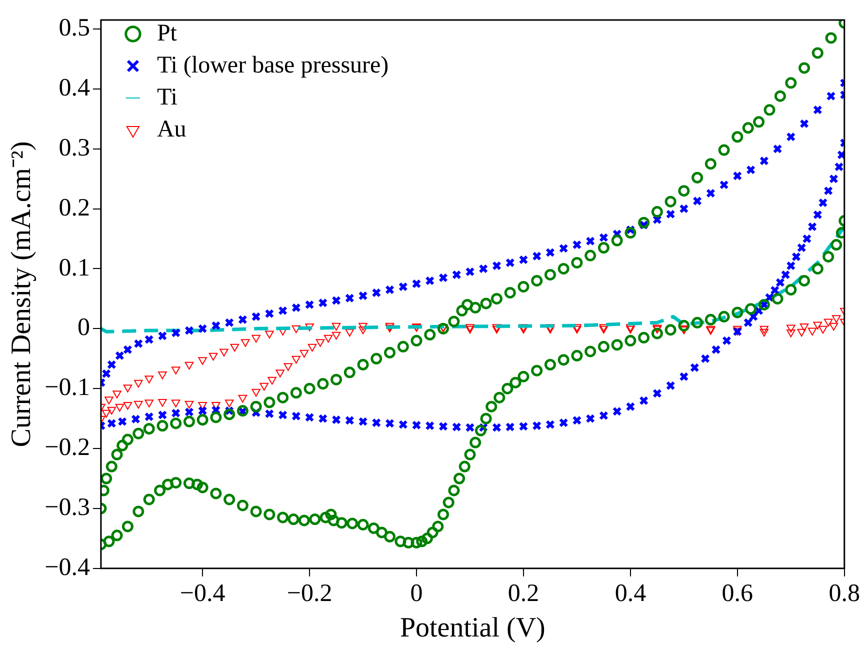 The image size is (863, 648). I want to click on x-tick-label: 0.4, so click(630, 593).